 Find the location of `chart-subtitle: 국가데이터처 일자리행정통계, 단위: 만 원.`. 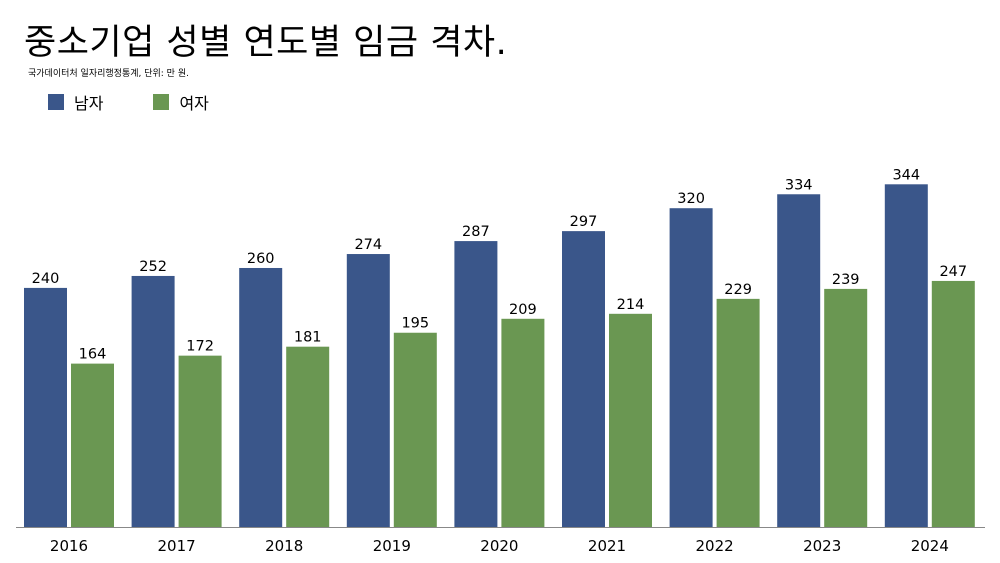

chart-subtitle: 국가데이터처 일자리행정통계, 단위: 만 원. is located at coordinates (108, 74).